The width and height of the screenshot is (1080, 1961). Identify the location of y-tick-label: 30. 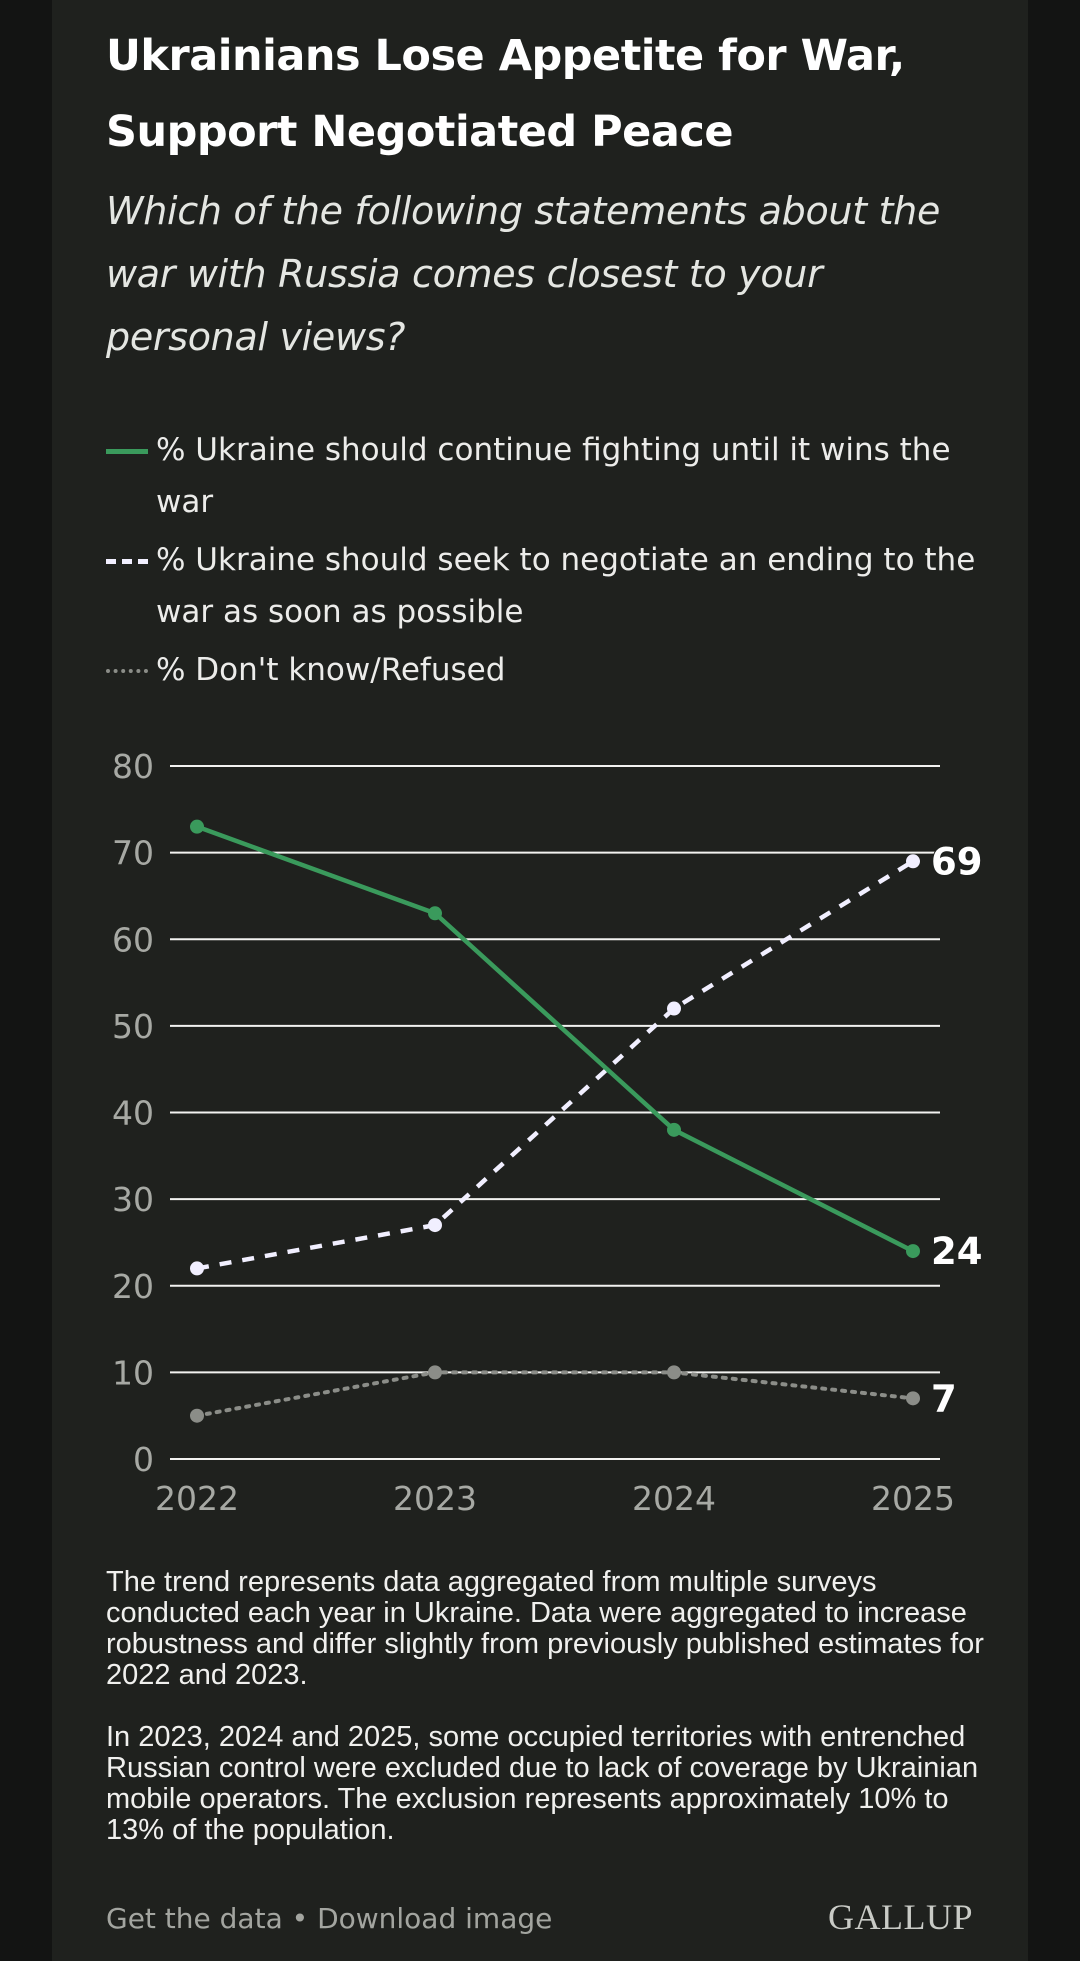
(133, 1199).